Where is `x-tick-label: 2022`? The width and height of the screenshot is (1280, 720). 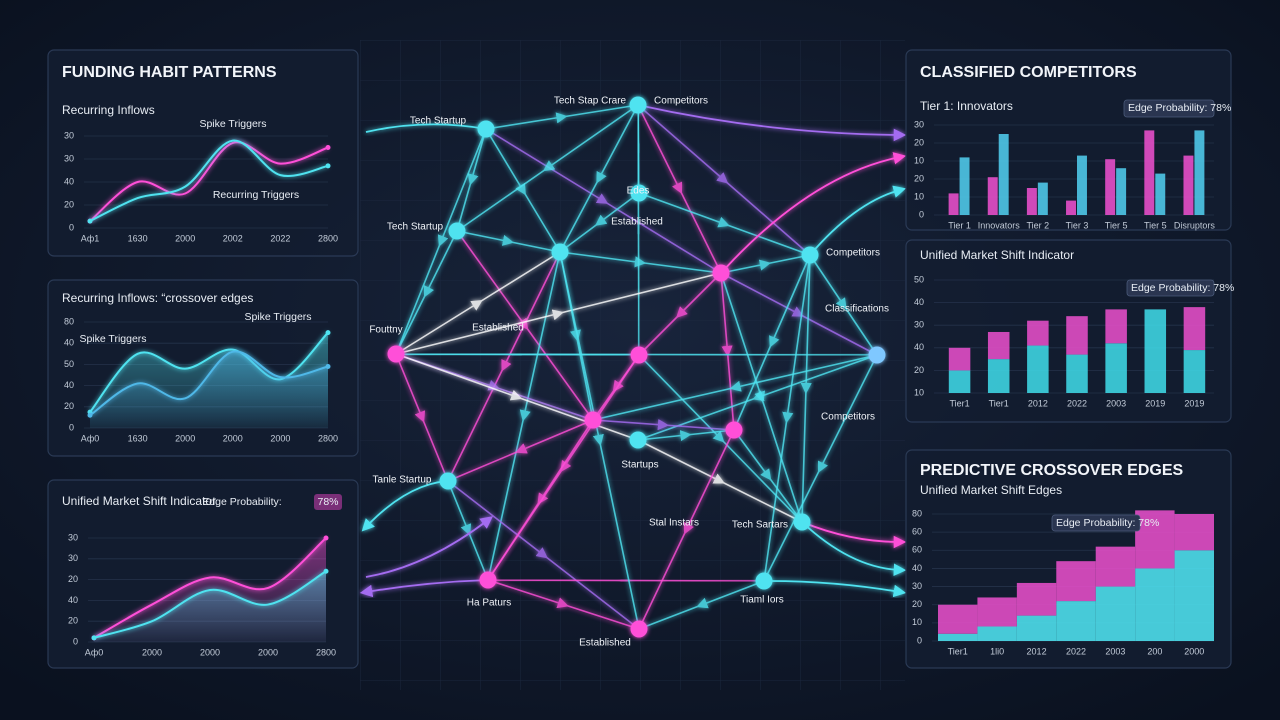
x-tick-label: 2022 is located at coordinates (1076, 651).